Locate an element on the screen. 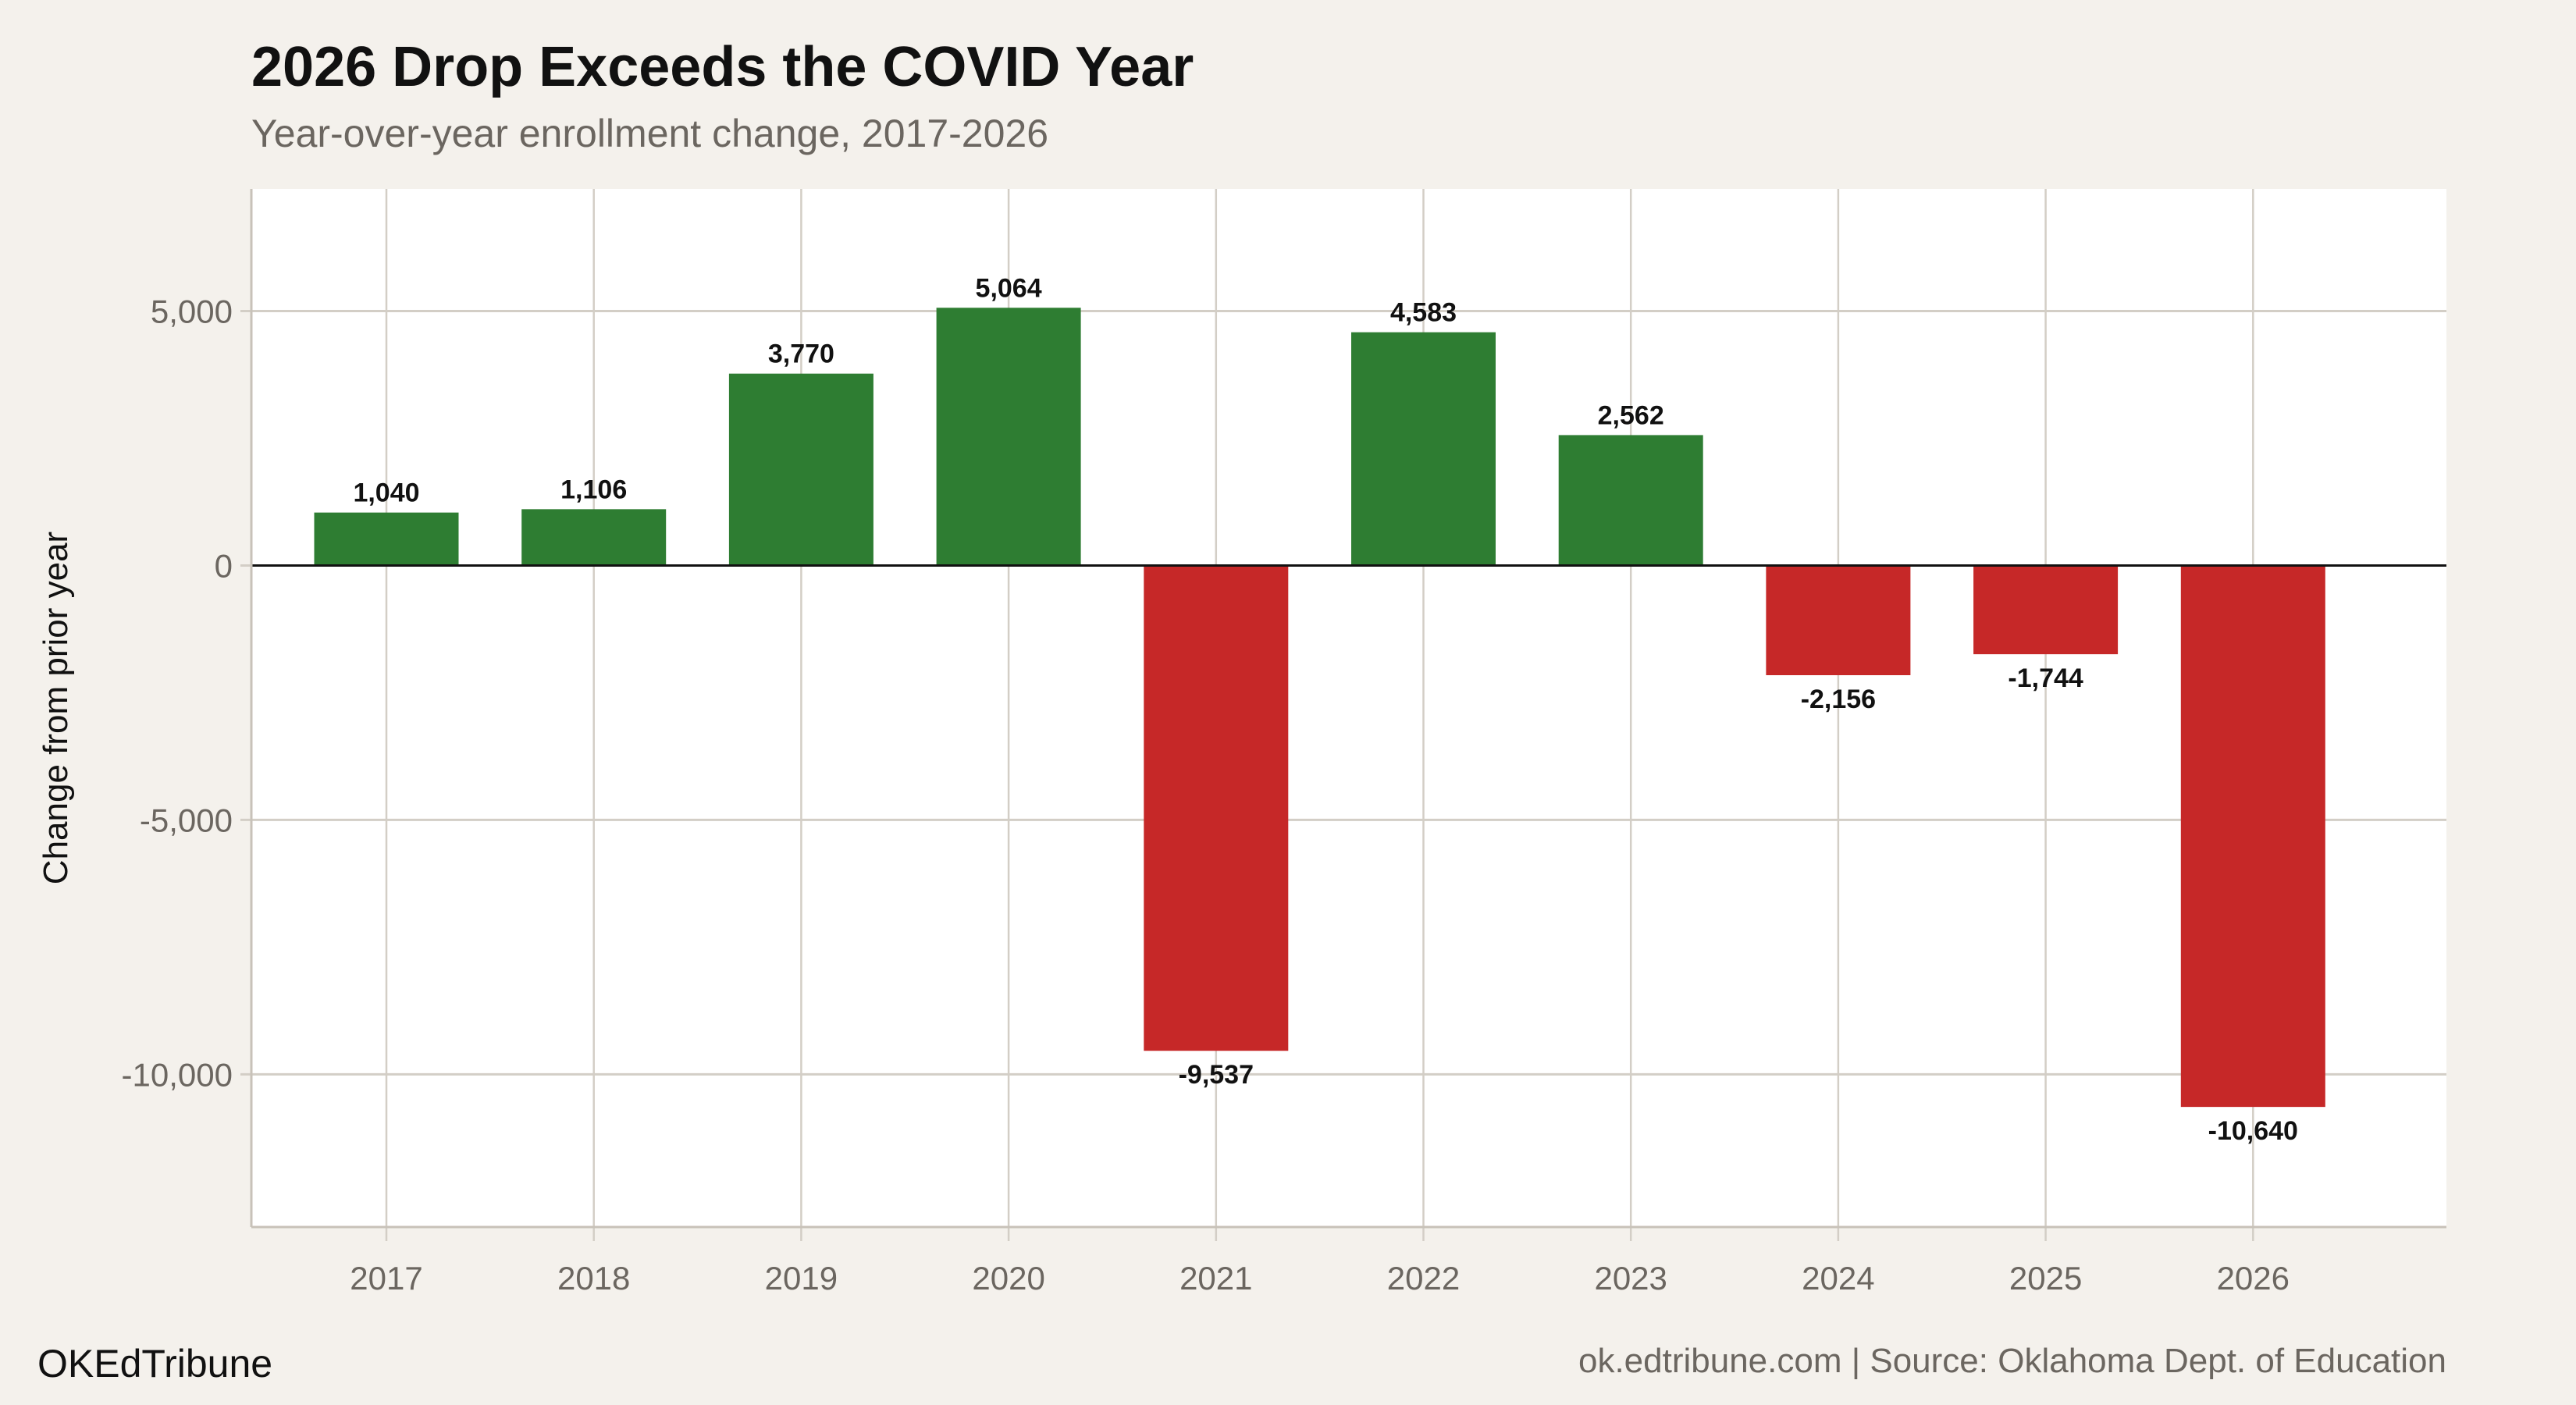 This screenshot has width=2576, height=1405. x-tick-label: 2021 is located at coordinates (1215, 1279).